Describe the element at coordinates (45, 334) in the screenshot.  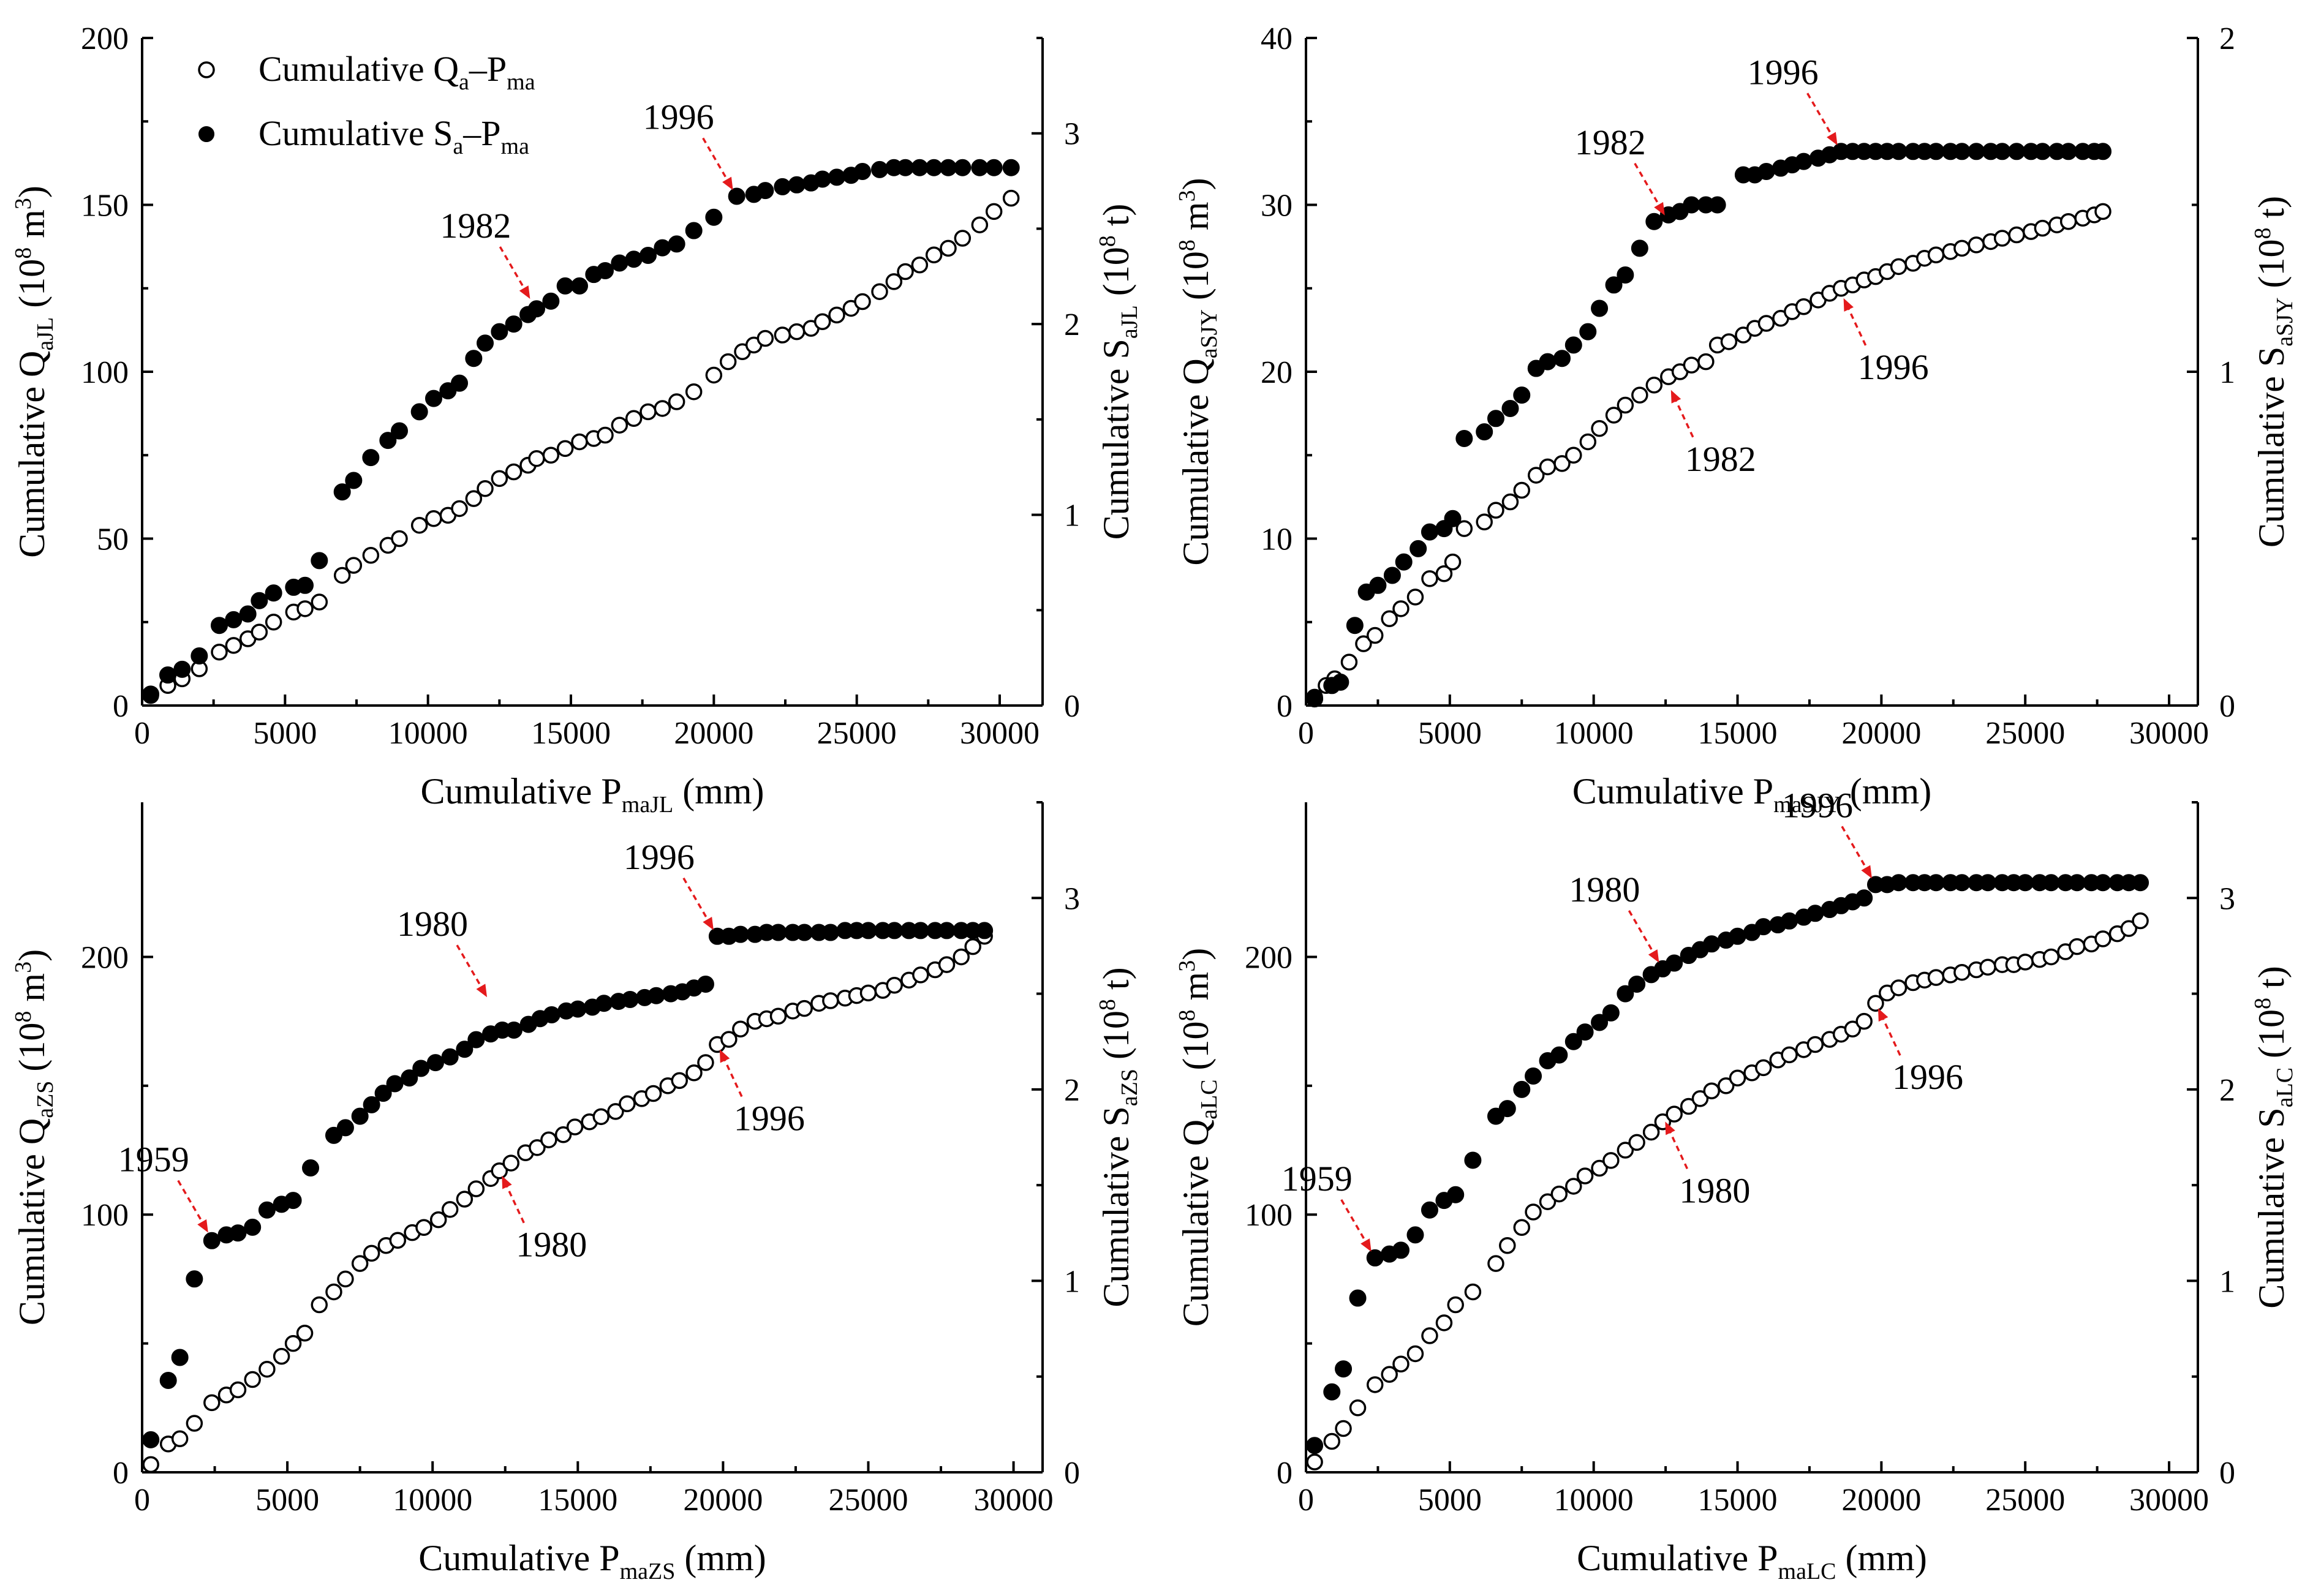
I see `label-part: aJL` at that location.